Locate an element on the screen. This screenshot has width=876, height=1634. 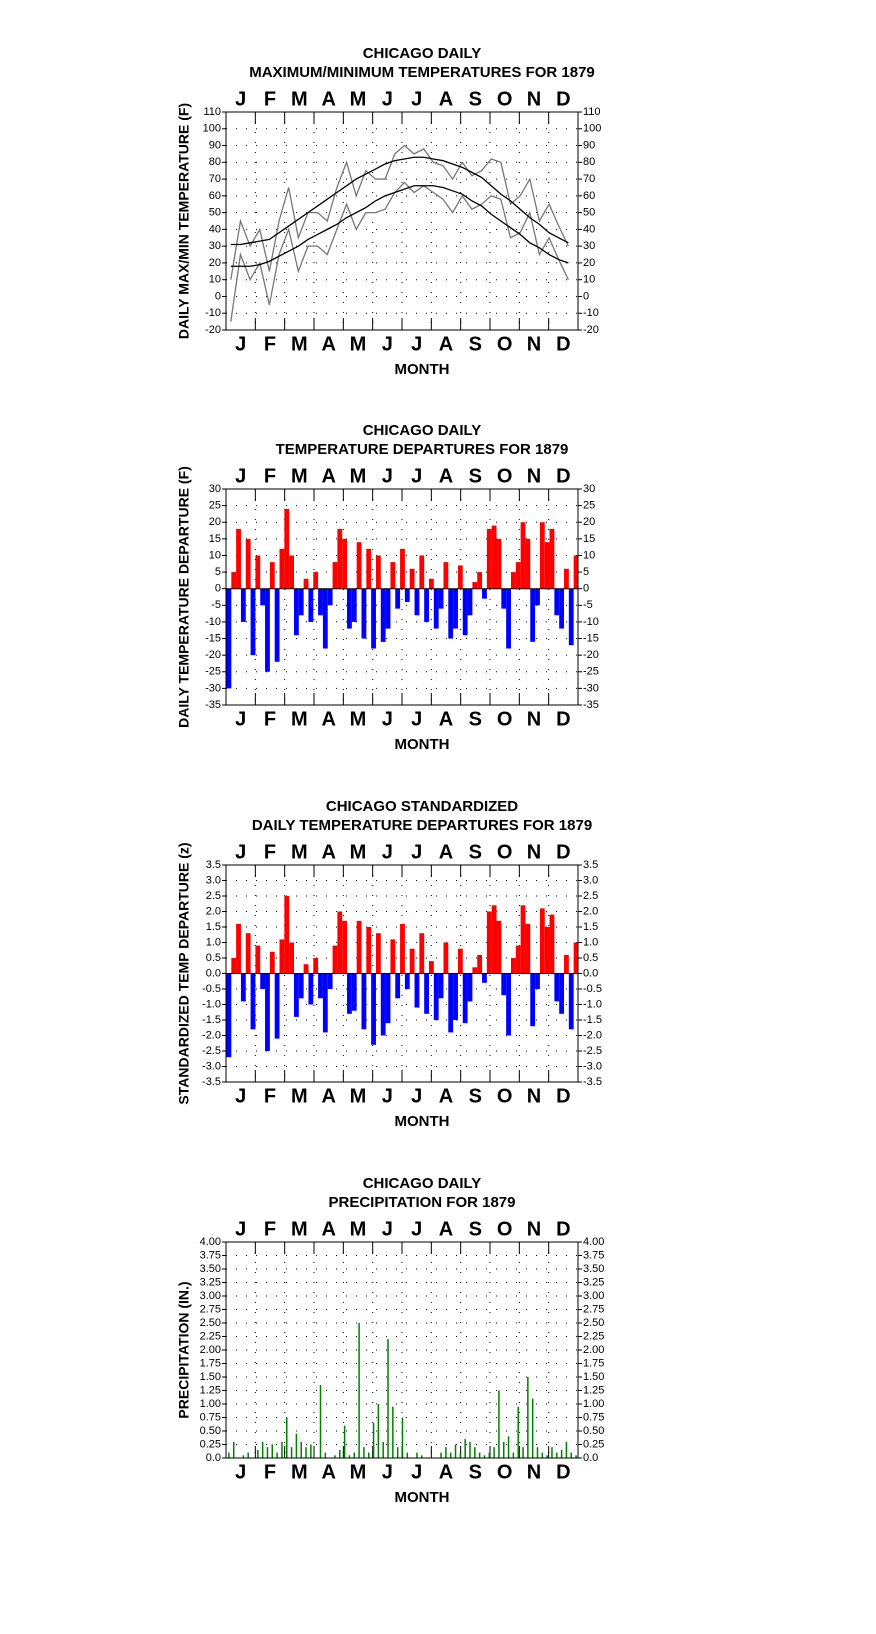
y-tick-label: -3.5 is located at coordinates (592, 1082).